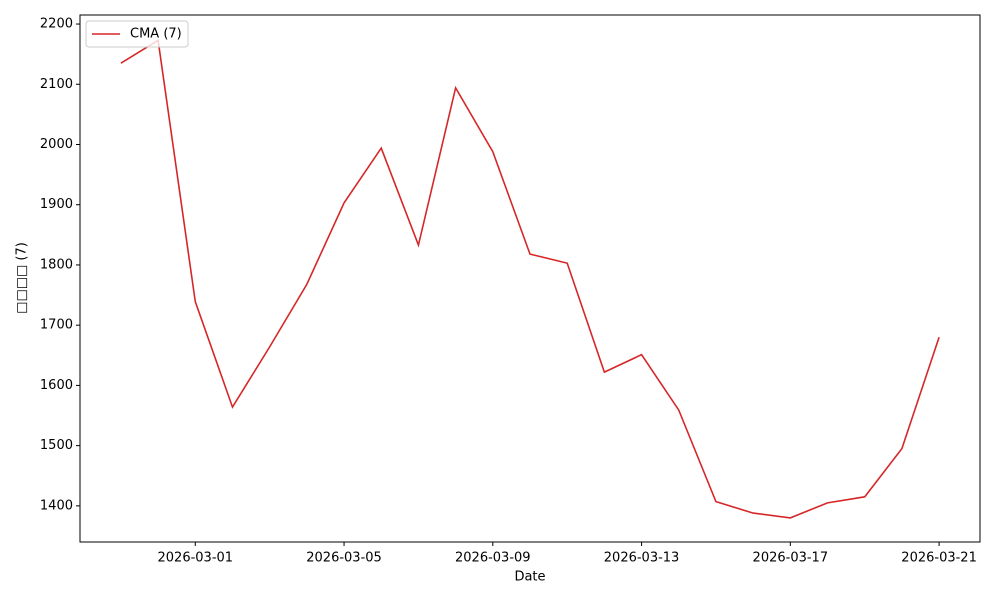 The height and width of the screenshot is (600, 1000). I want to click on x-tick-label: 2026-03-13, so click(642, 558).